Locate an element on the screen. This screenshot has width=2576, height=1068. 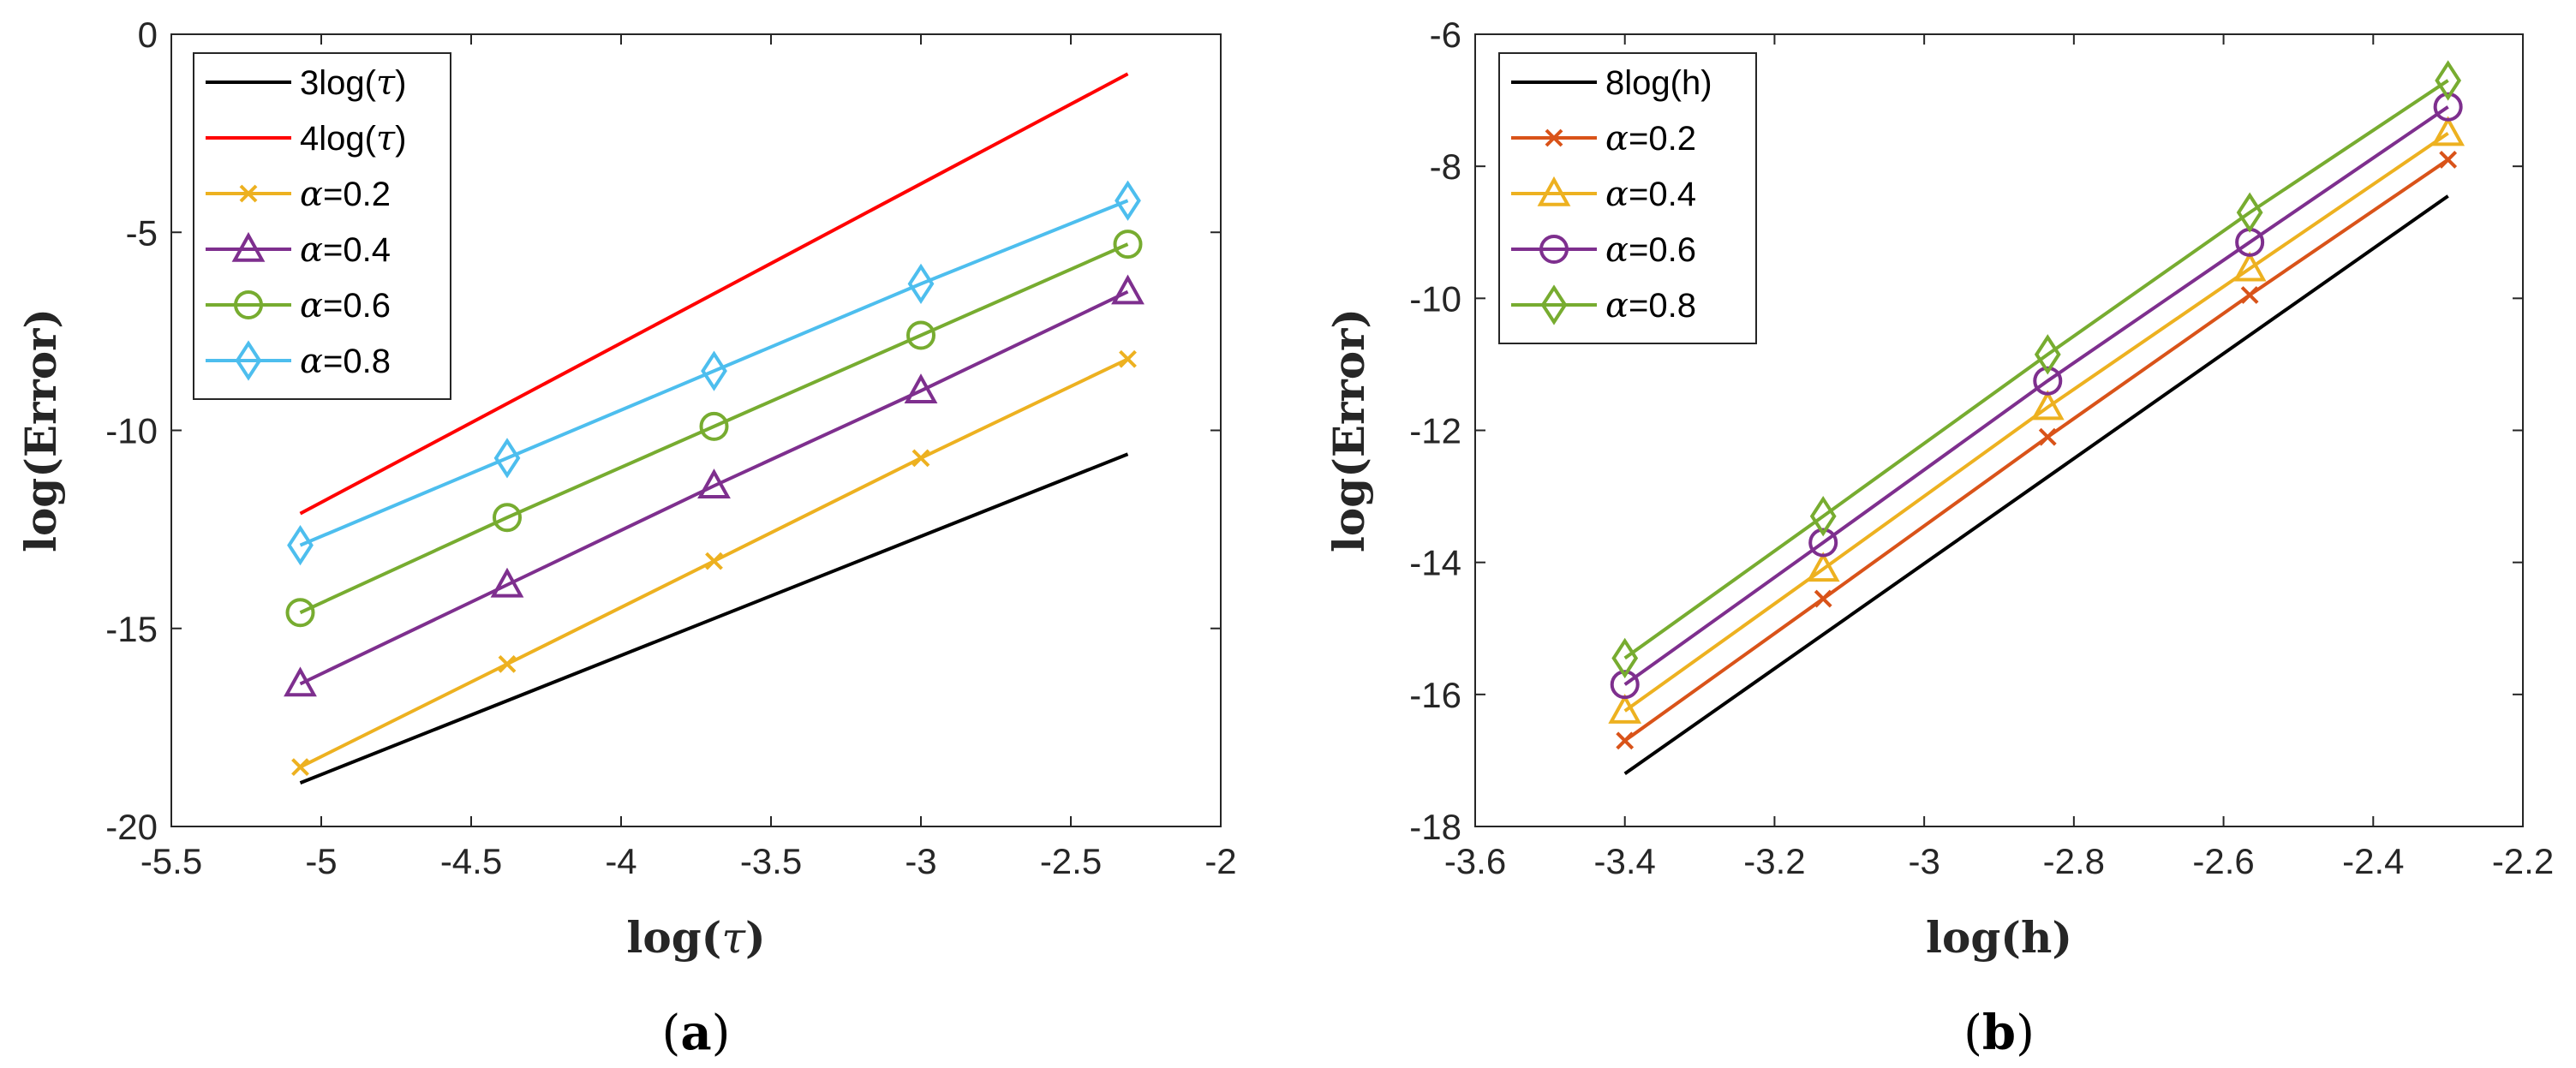
legend-marker-x is located at coordinates (249, 193).